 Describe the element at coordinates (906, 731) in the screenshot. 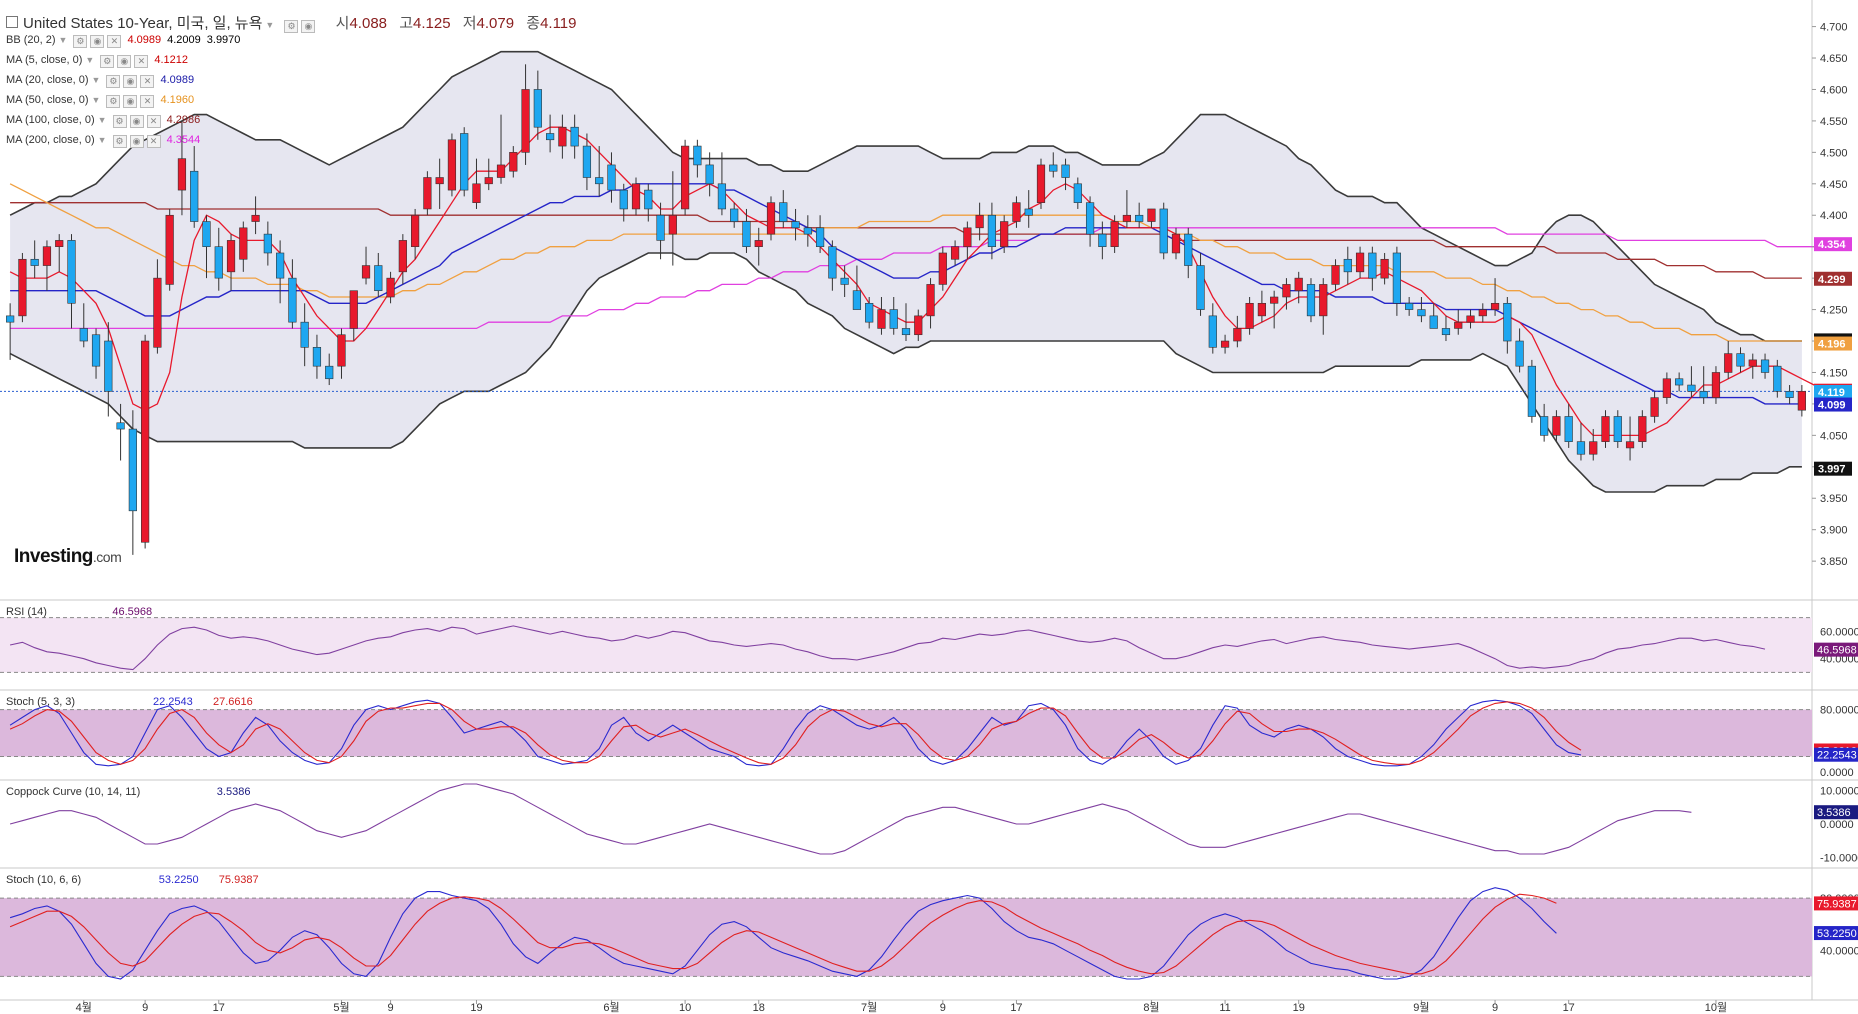

I see `stoch-5-3-3-pane: Stoch (5, 3, 3) 22.2543 27.6616` at that location.